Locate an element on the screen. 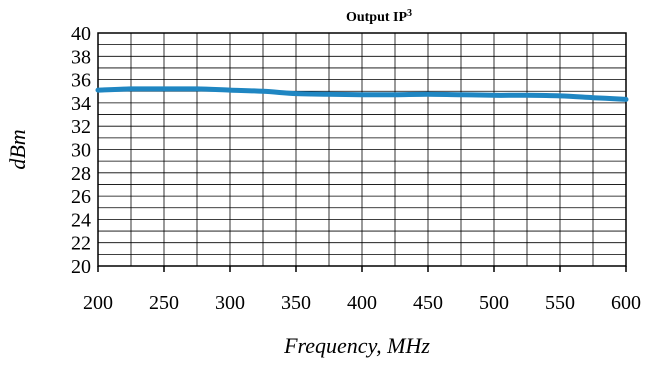  x-tick-label: 350 is located at coordinates (296, 303).